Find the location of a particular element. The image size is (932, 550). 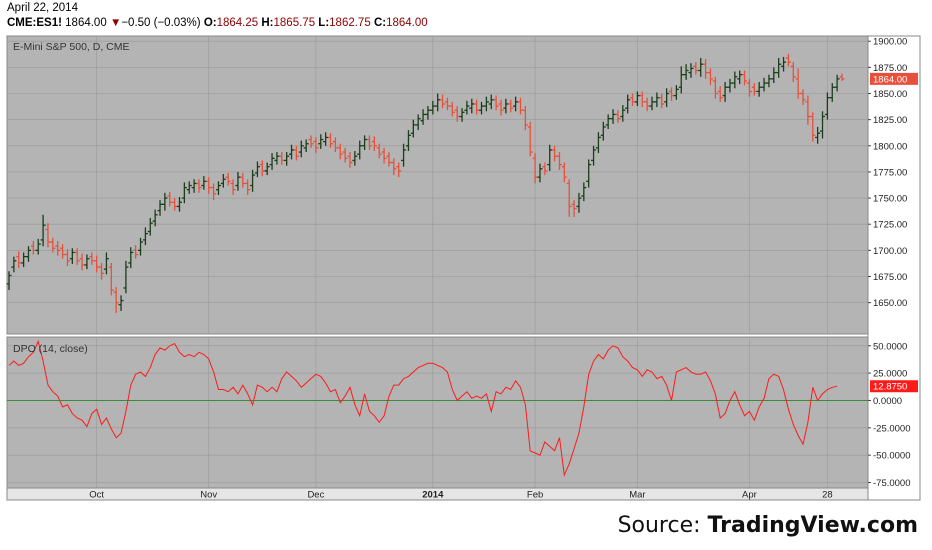

y-tick-label: 1700.00 is located at coordinates (890, 251).